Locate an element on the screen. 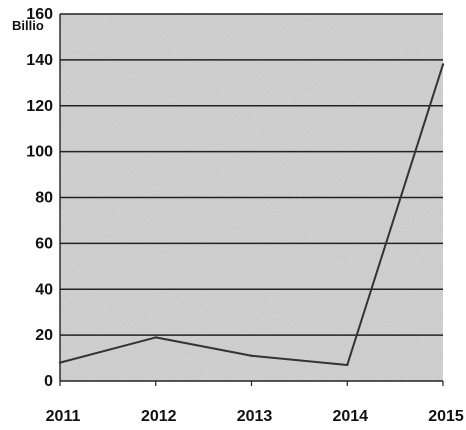  y-tick-label-60: 60 is located at coordinates (44, 243).